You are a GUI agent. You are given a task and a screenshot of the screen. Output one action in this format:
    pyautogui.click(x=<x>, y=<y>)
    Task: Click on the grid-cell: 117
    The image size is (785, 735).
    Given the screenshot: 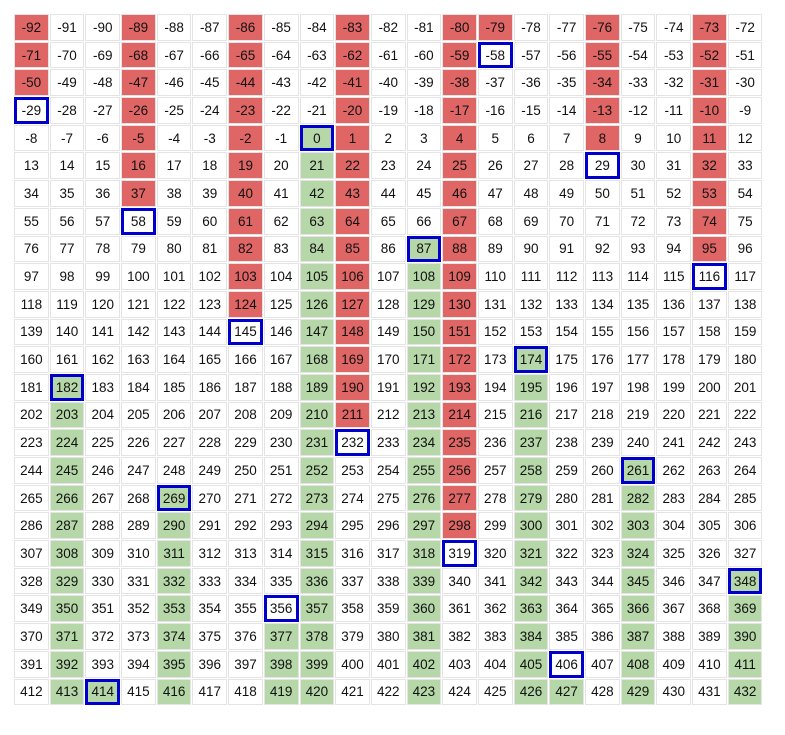 What is the action you would take?
    pyautogui.click(x=745, y=276)
    